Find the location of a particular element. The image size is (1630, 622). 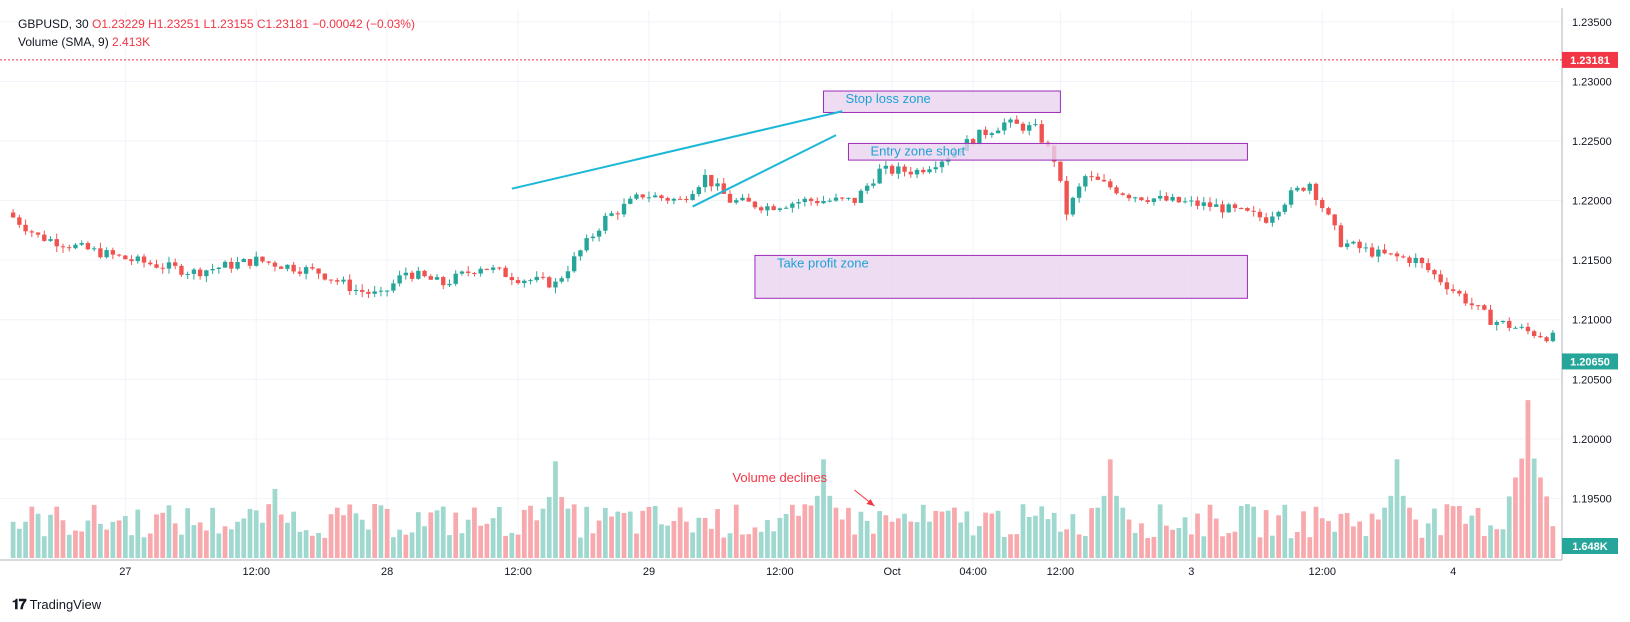

time-tick-label: 27 is located at coordinates (125, 572).